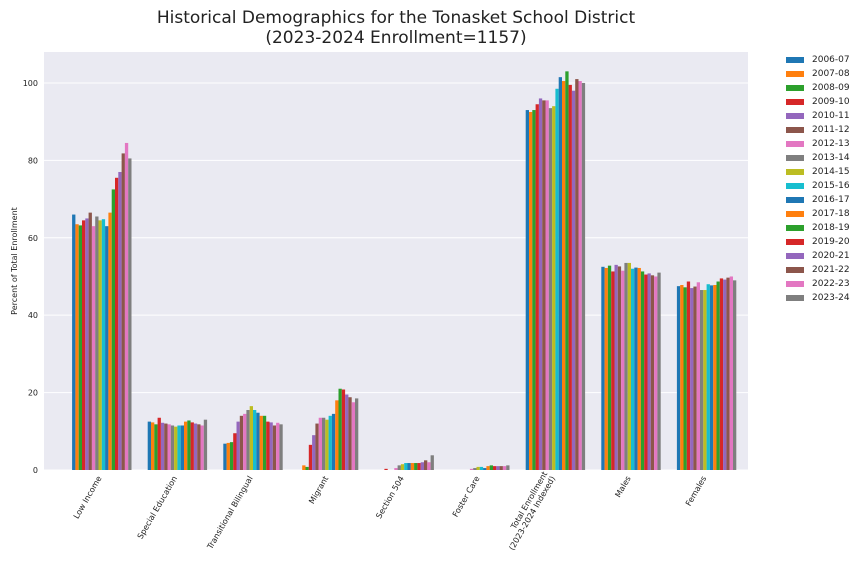 This screenshot has height=576, width=864. I want to click on x-tick-label-line: Males, so click(622, 487).